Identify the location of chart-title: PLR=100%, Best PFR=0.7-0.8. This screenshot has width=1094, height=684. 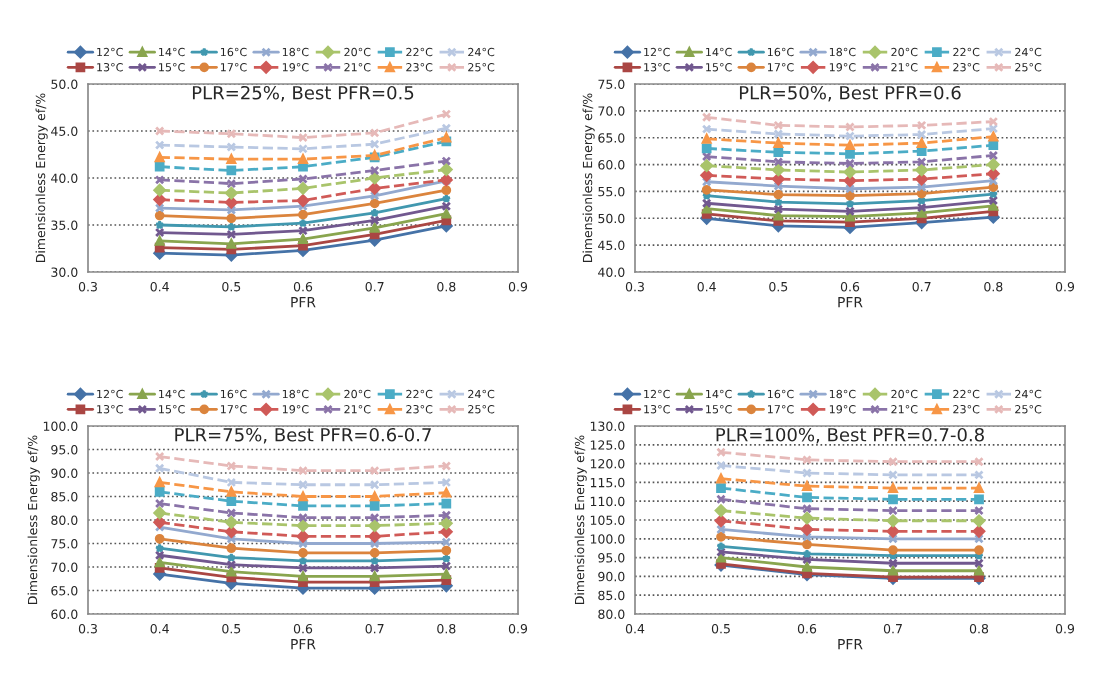
(850, 435).